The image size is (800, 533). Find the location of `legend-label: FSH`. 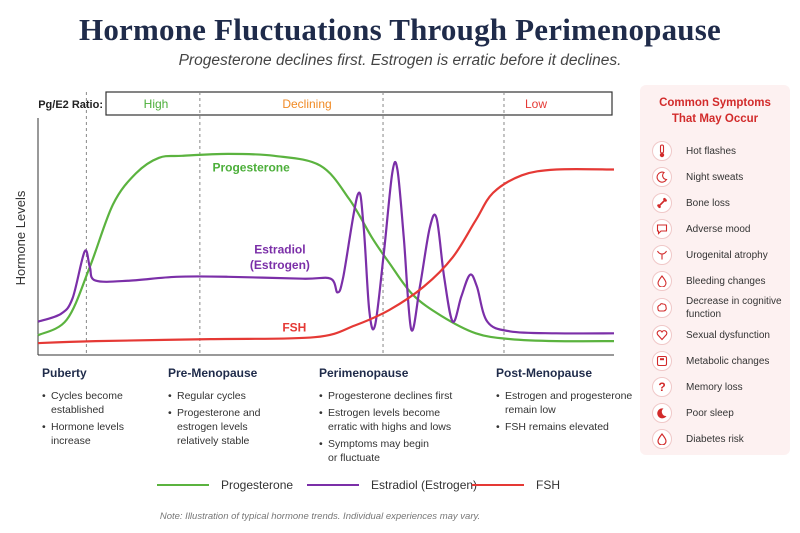

legend-label: FSH is located at coordinates (548, 485).